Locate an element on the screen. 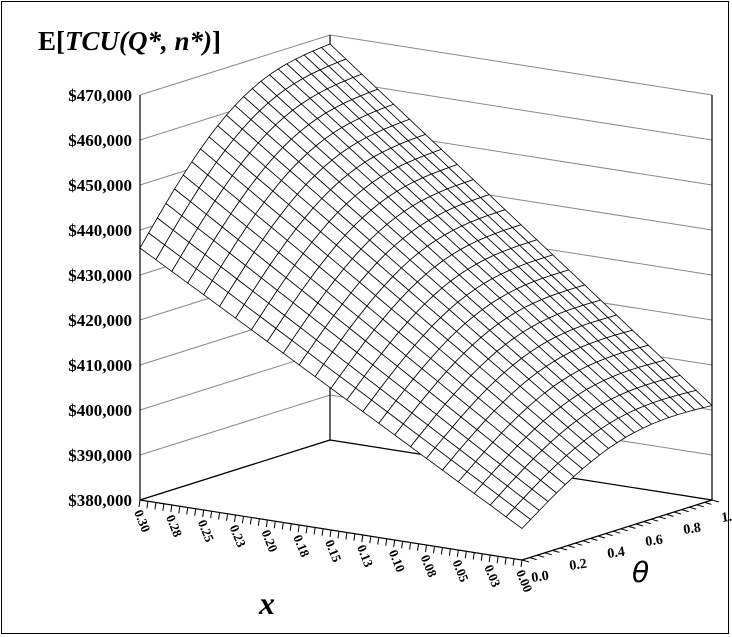 The width and height of the screenshot is (732, 637). z-gridline is located at coordinates (426, 65).